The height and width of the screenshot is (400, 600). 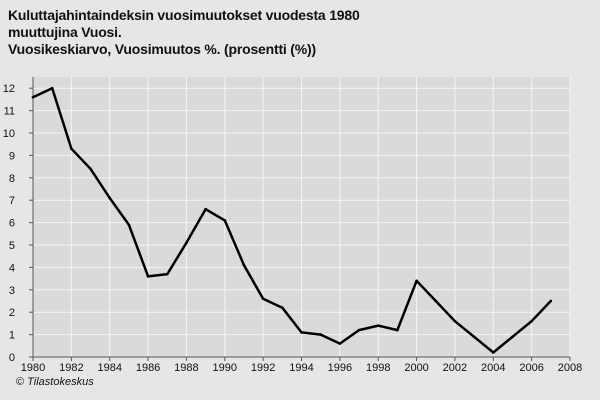 What do you see at coordinates (109, 368) in the screenshot?
I see `x-tick-label: 1984` at bounding box center [109, 368].